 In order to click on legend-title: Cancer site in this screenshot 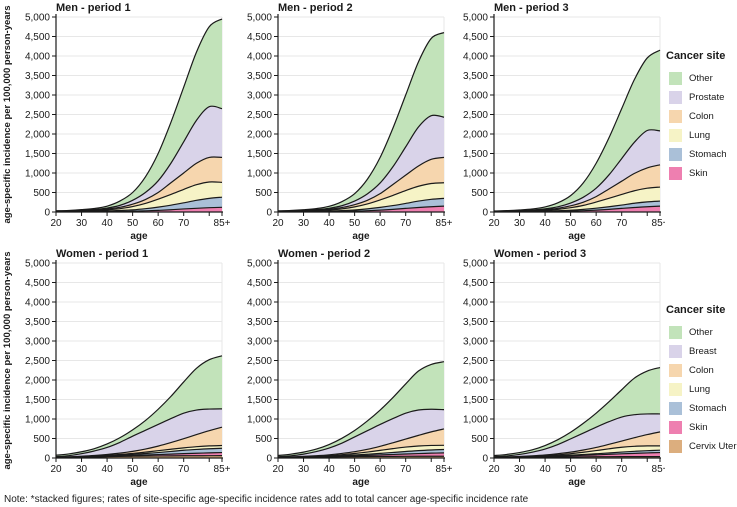, I will do `click(696, 56)`.